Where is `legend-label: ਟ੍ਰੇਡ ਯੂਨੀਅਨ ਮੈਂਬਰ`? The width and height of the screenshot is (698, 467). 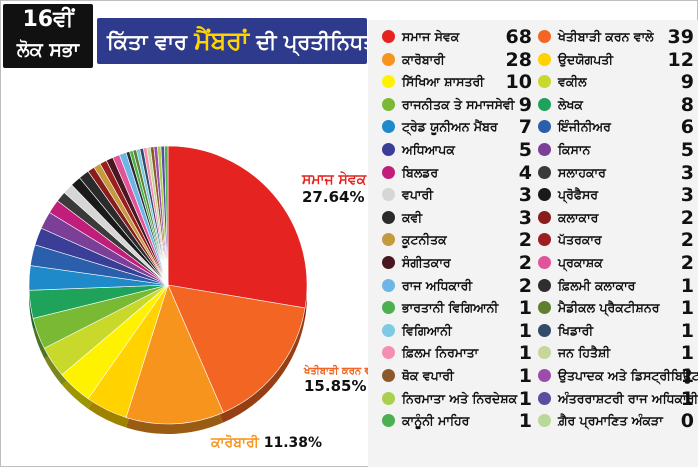
legend-label: ਟ੍ਰੇਡ ਯੂਨੀਅਨ ਮੈਂਬਰ is located at coordinates (450, 127).